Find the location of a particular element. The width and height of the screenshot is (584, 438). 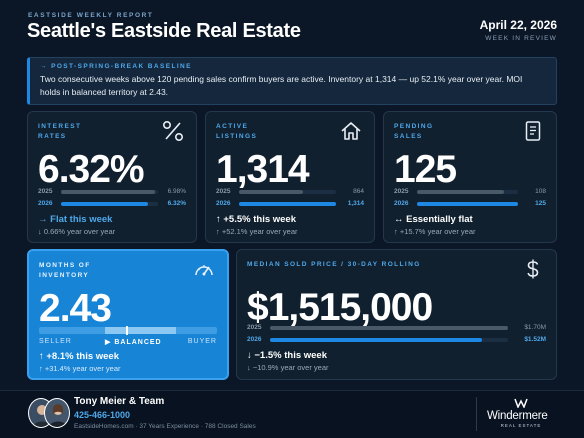

brand-logo: Windermere REAL ESTATE is located at coordinates (516, 414).